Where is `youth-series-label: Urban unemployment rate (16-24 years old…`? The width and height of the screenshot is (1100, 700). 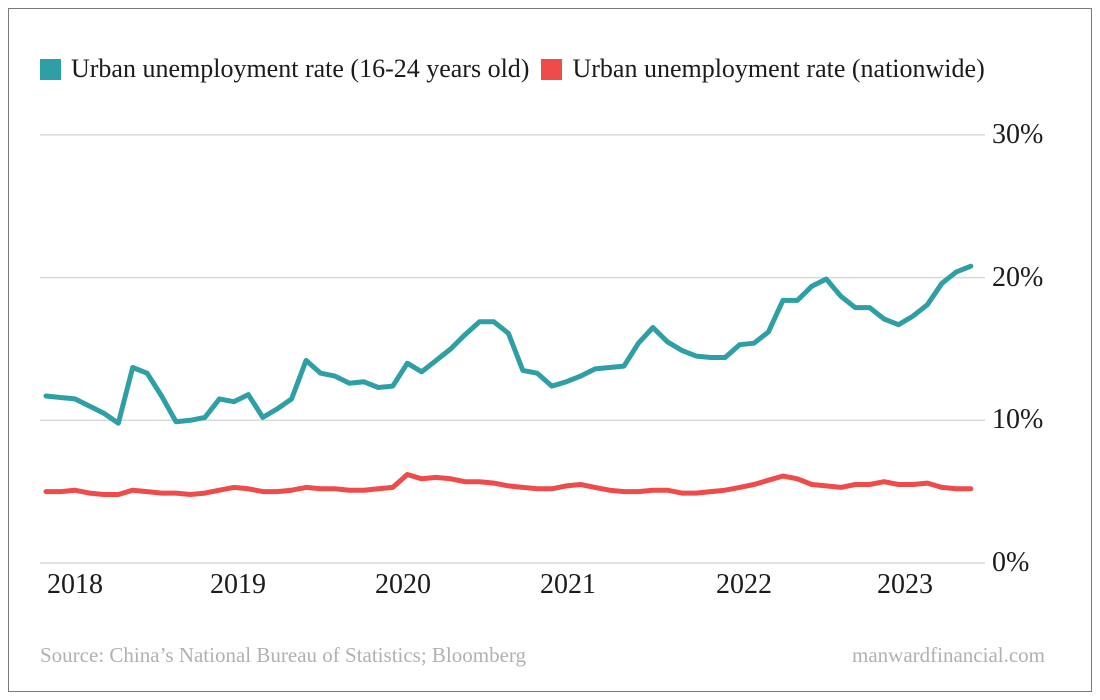 youth-series-label: Urban unemployment rate (16-24 years old… is located at coordinates (300, 68).